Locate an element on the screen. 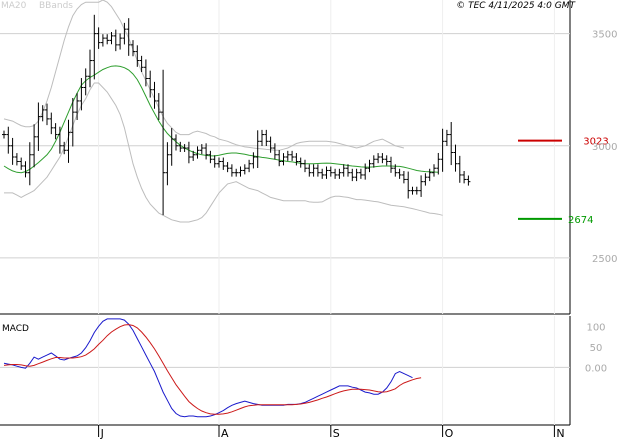 The width and height of the screenshot is (627, 440). copyright-timestamp: © TEC 4/11/2025 4:0 GMT is located at coordinates (516, 6).